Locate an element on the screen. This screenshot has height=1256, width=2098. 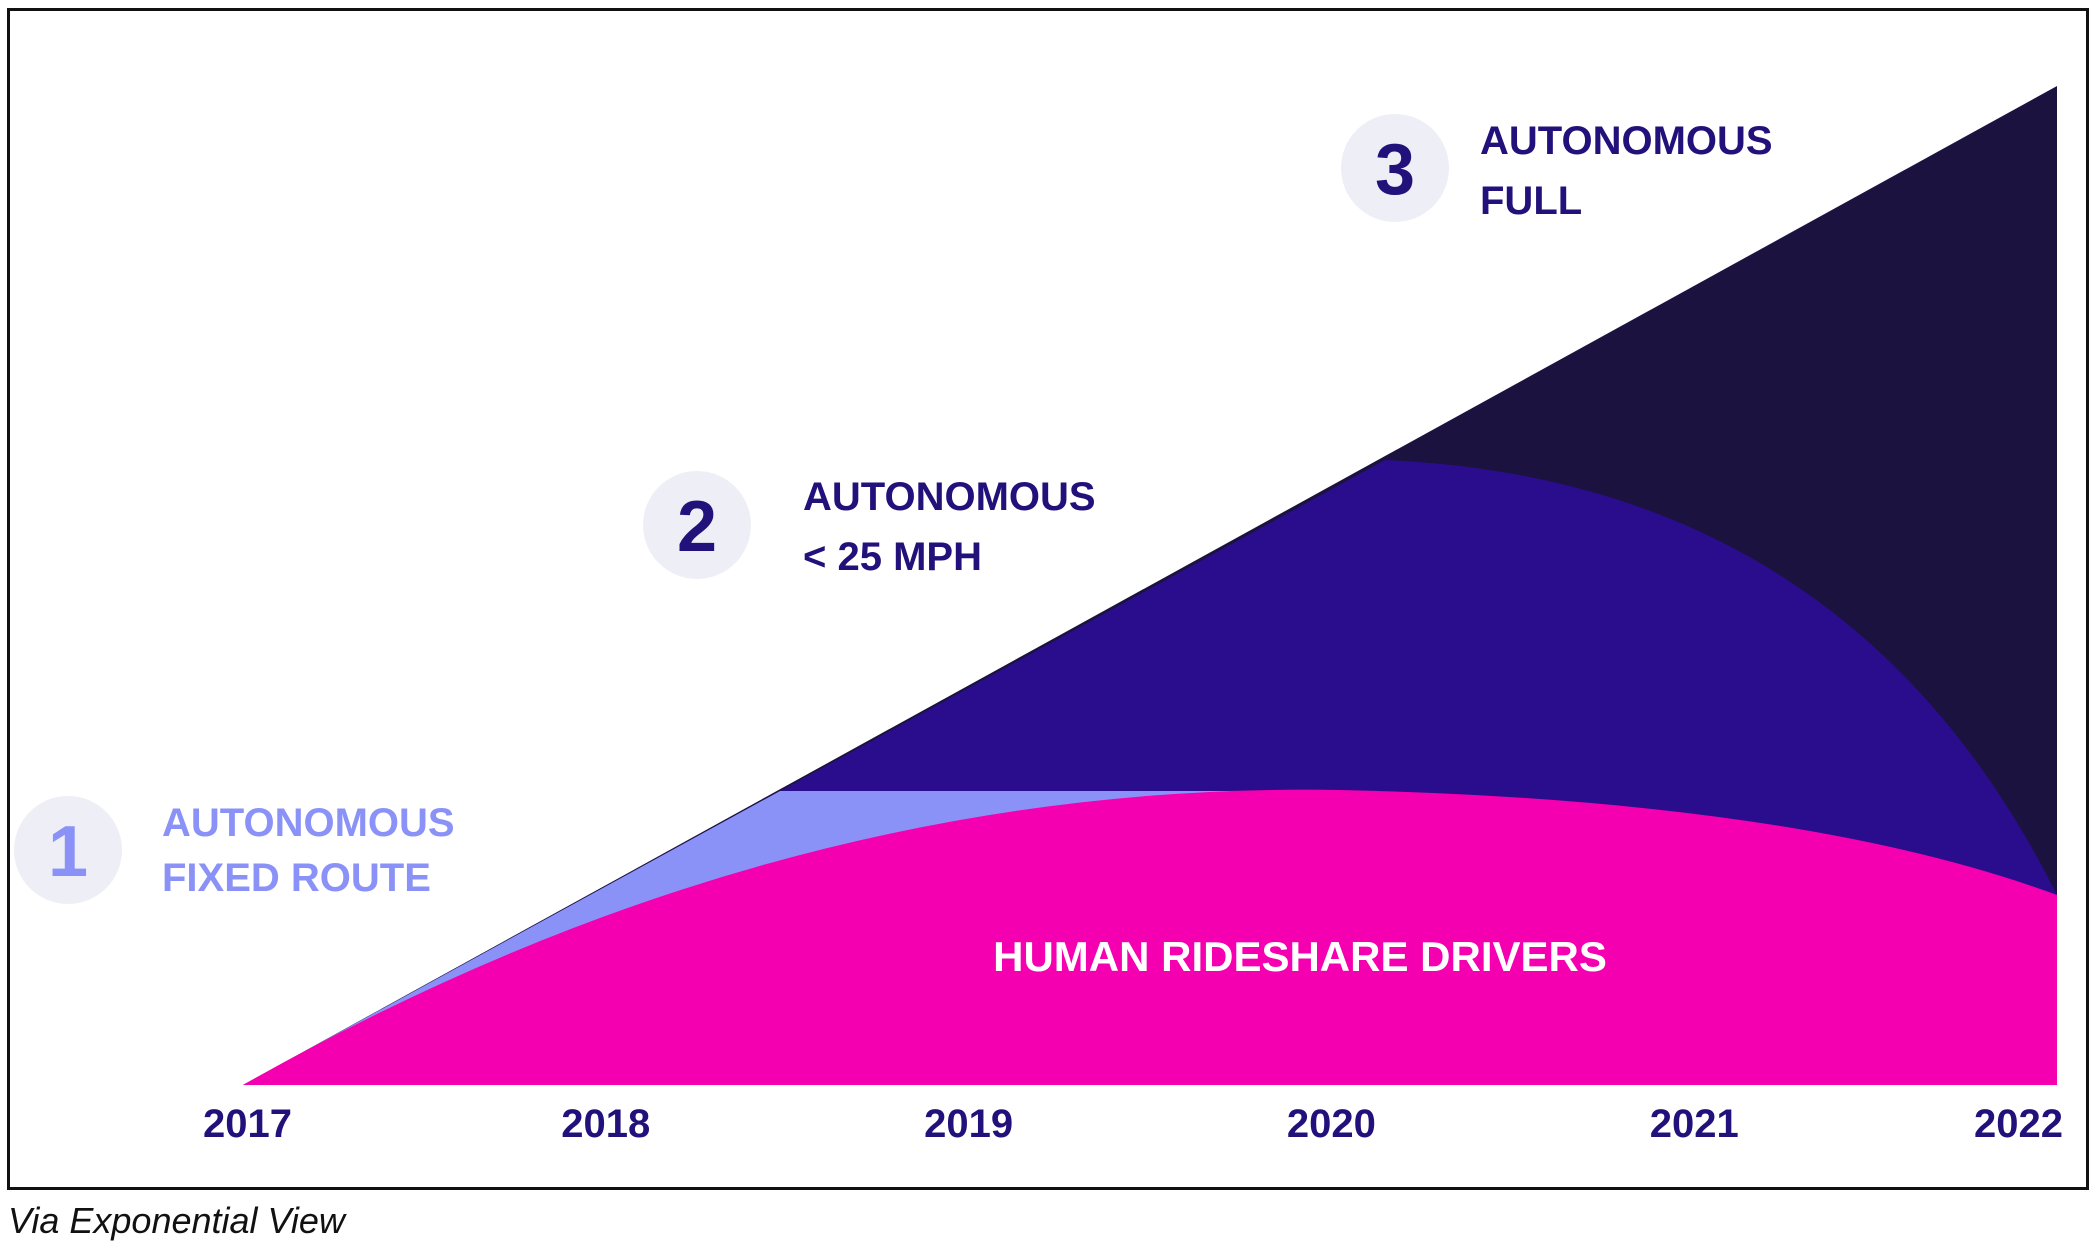
x-axis-ticks: 2017 2018 2019 2020 2021 2022 is located at coordinates (1133, 1124).